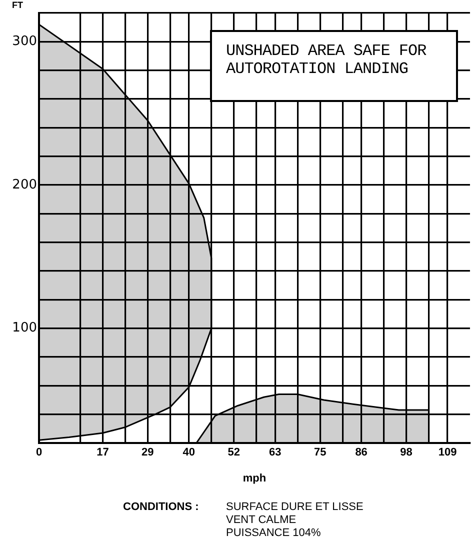 Image resolution: width=471 pixels, height=543 pixels. Describe the element at coordinates (102, 452) in the screenshot. I see `x-tick-label: 17` at that location.